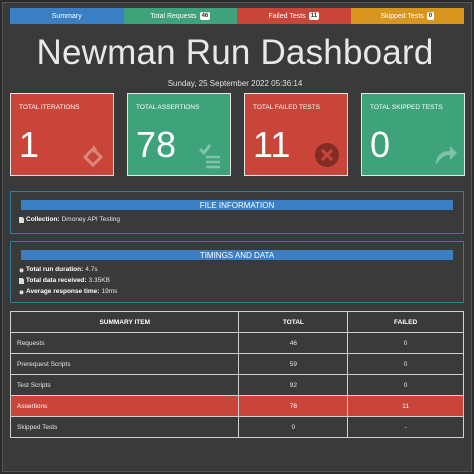 The height and width of the screenshot is (474, 474). I want to click on table-row: Requests 46 0, so click(236, 343).